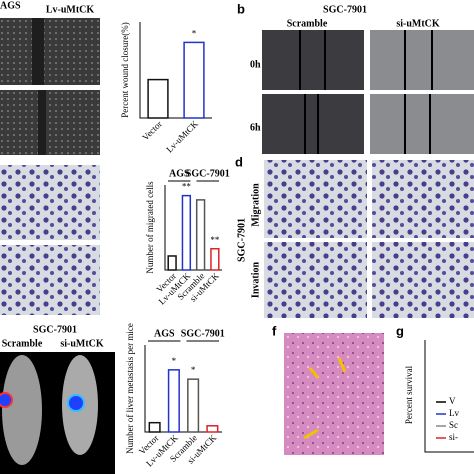 This screenshot has height=474, width=474. What do you see at coordinates (125, 69) in the screenshot?
I see `y-label: Percent wound closure(%)` at bounding box center [125, 69].